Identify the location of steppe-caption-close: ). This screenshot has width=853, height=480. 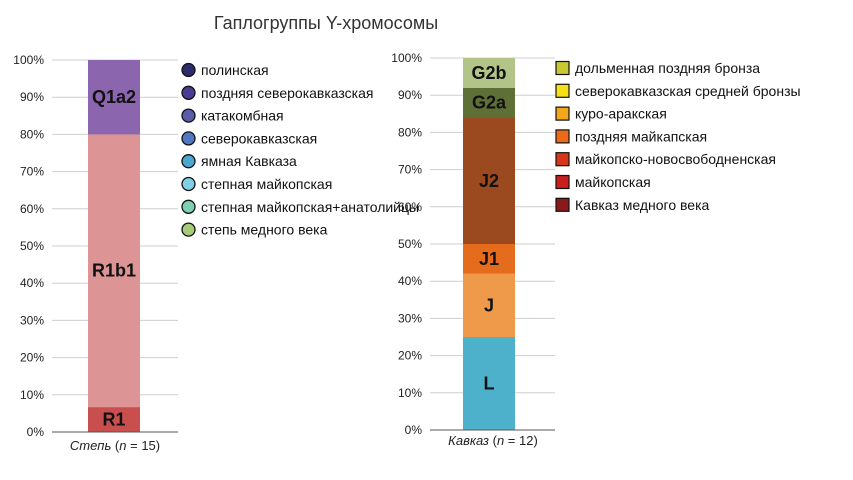
(158, 445).